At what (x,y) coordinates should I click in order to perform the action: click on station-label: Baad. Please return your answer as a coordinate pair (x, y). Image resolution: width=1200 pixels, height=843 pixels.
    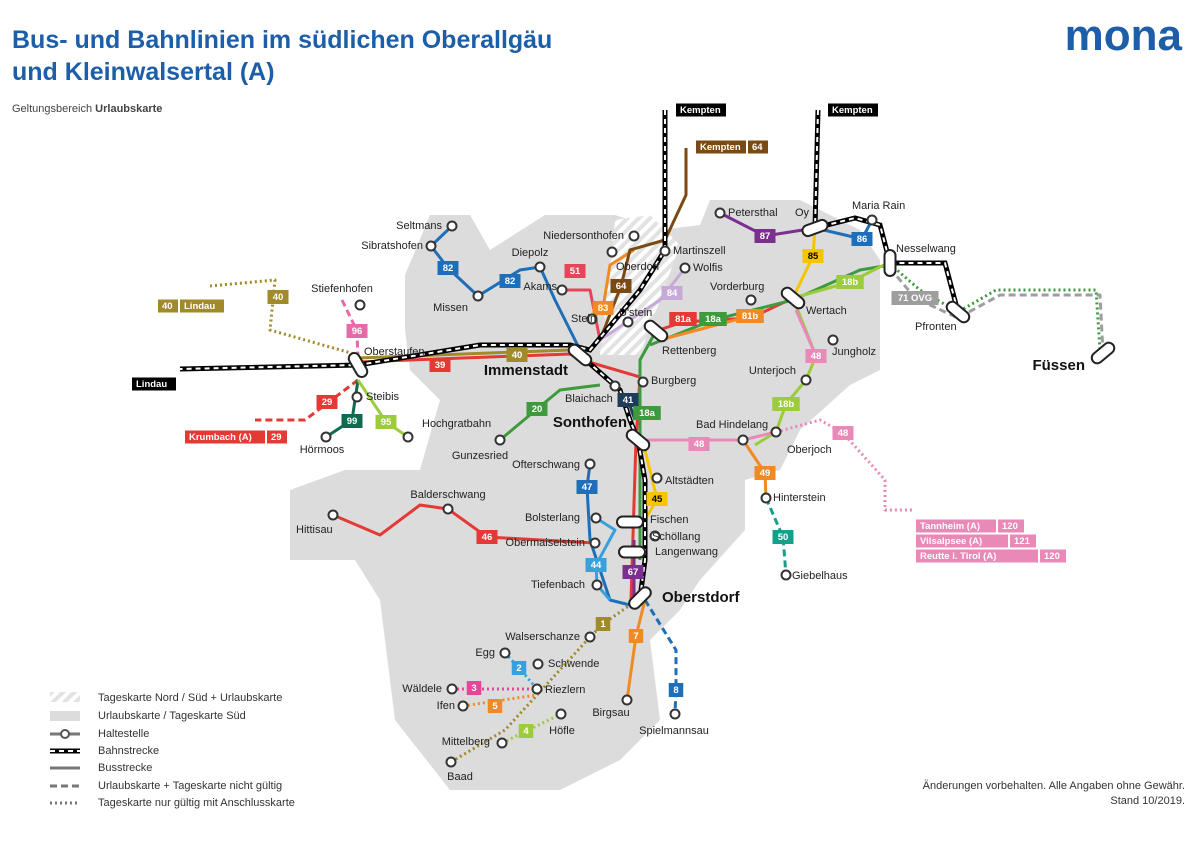
    Looking at the image, I should click on (460, 777).